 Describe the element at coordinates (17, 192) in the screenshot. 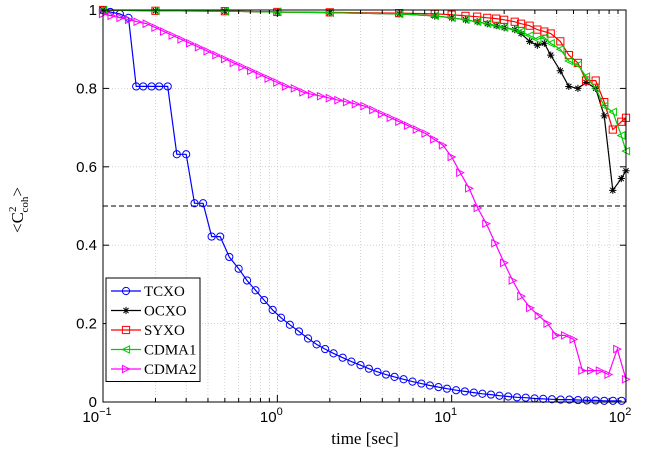

I see `y-axis-label-close: >` at that location.